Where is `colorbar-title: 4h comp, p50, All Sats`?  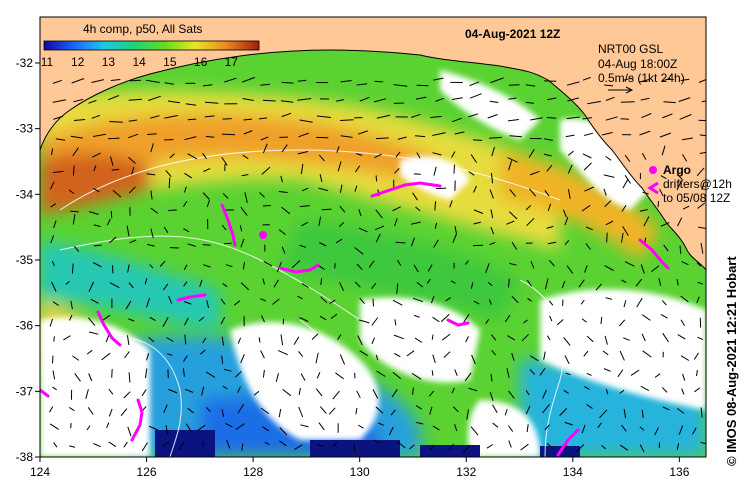
colorbar-title: 4h comp, p50, All Sats is located at coordinates (142, 29).